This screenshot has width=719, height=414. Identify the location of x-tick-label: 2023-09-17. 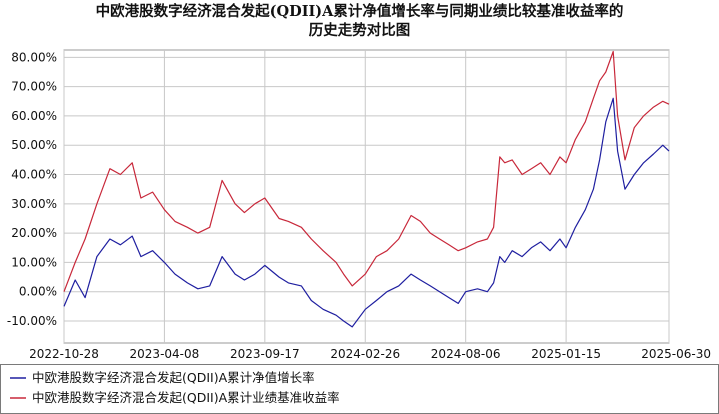
(265, 354).